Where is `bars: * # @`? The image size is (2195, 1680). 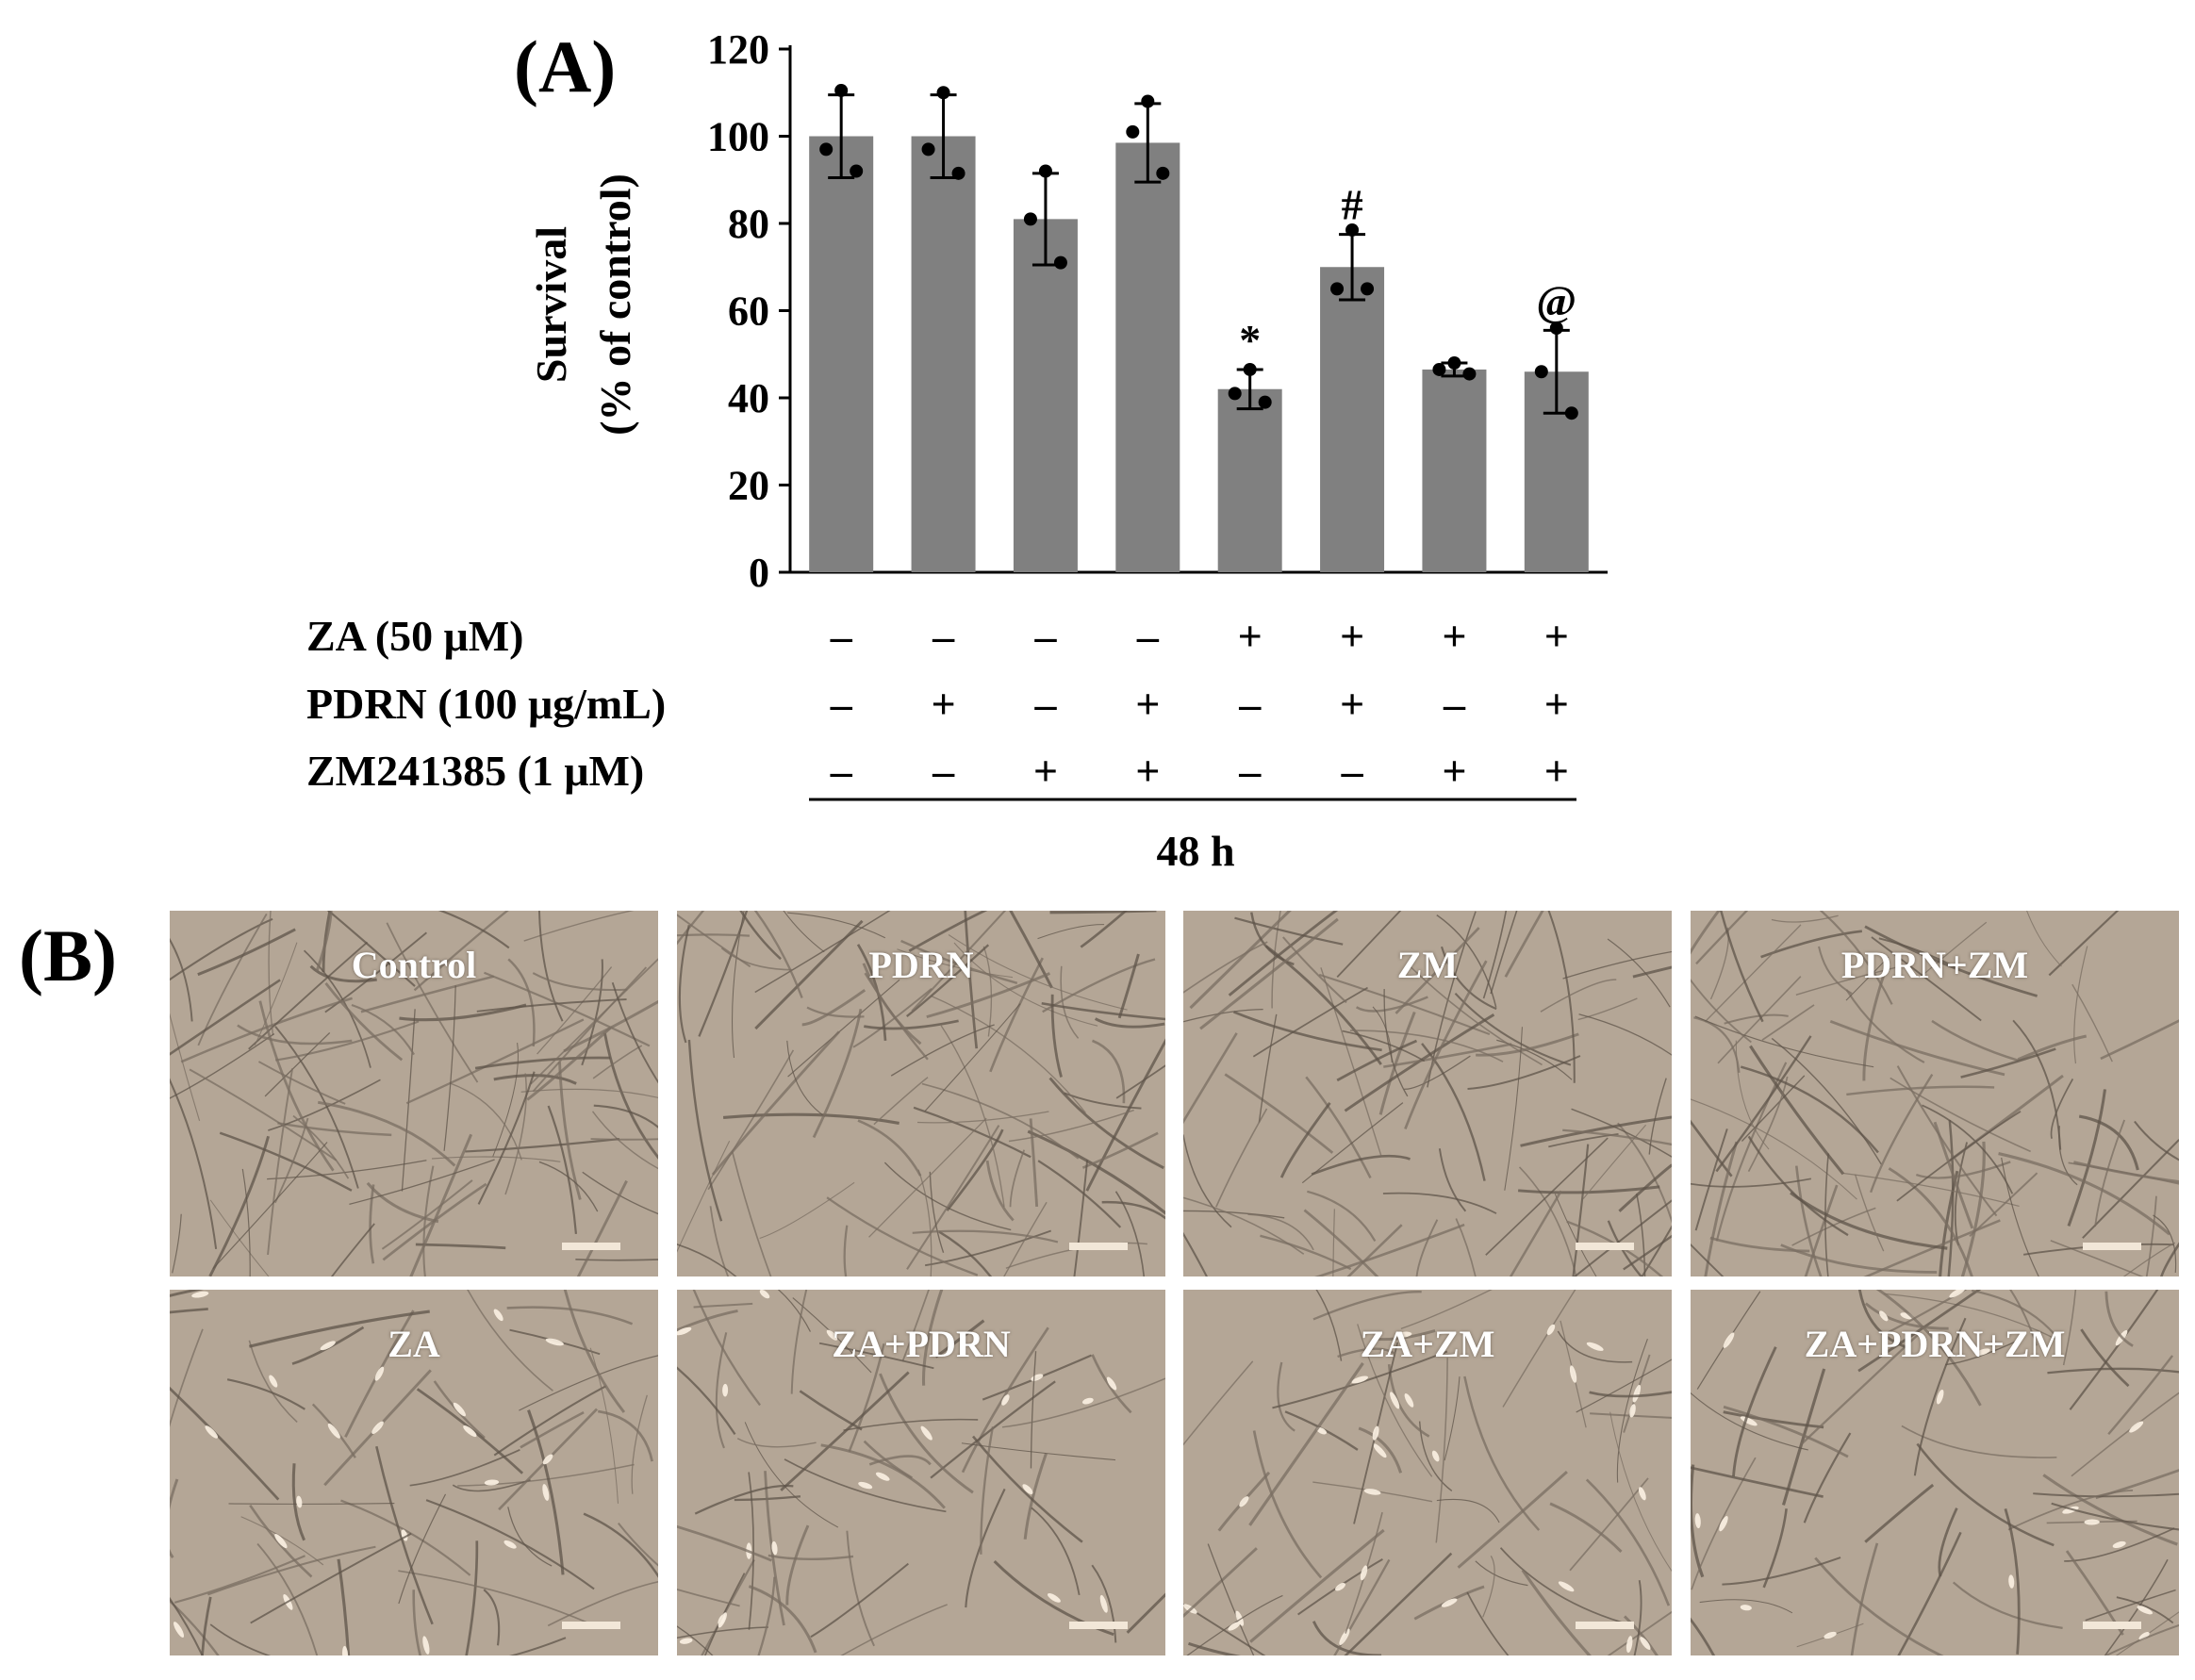
bars: * # @ is located at coordinates (1199, 327).